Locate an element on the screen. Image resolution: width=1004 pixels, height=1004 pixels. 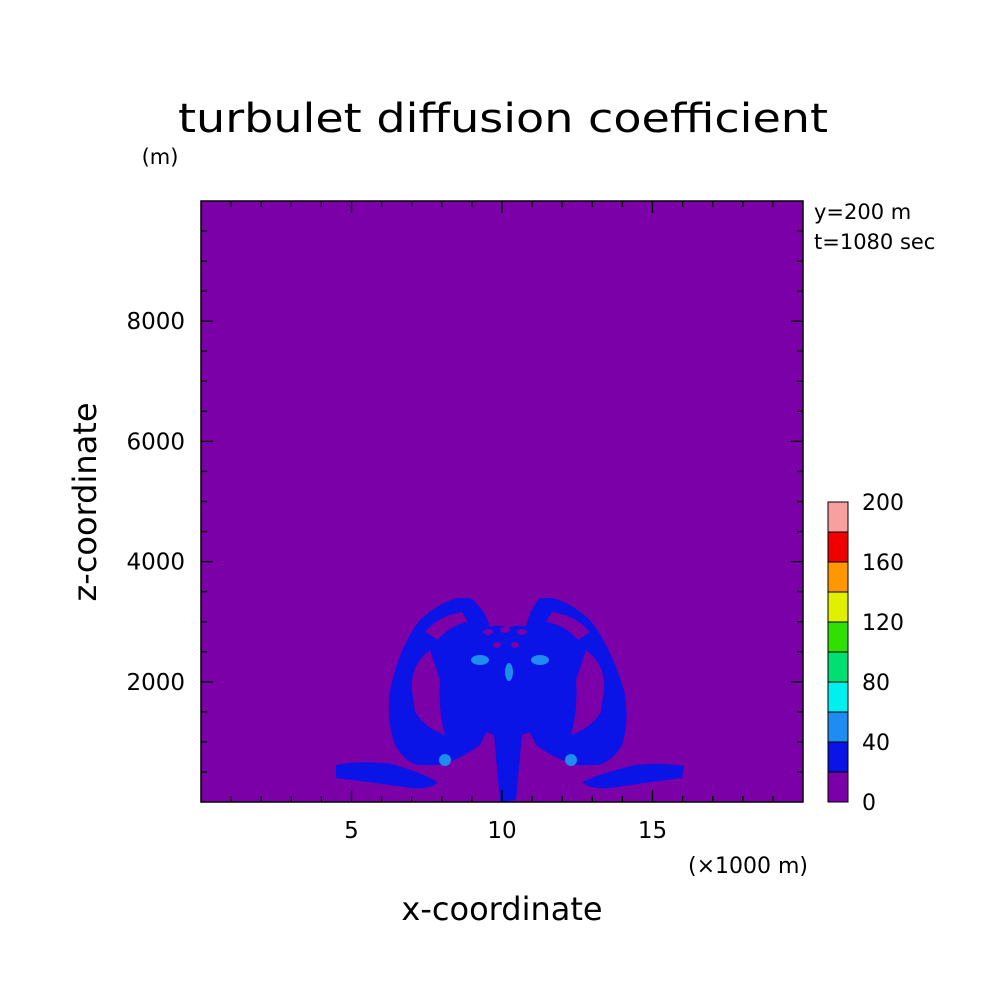
x-axis-label: x-coordinate is located at coordinates (501, 909).